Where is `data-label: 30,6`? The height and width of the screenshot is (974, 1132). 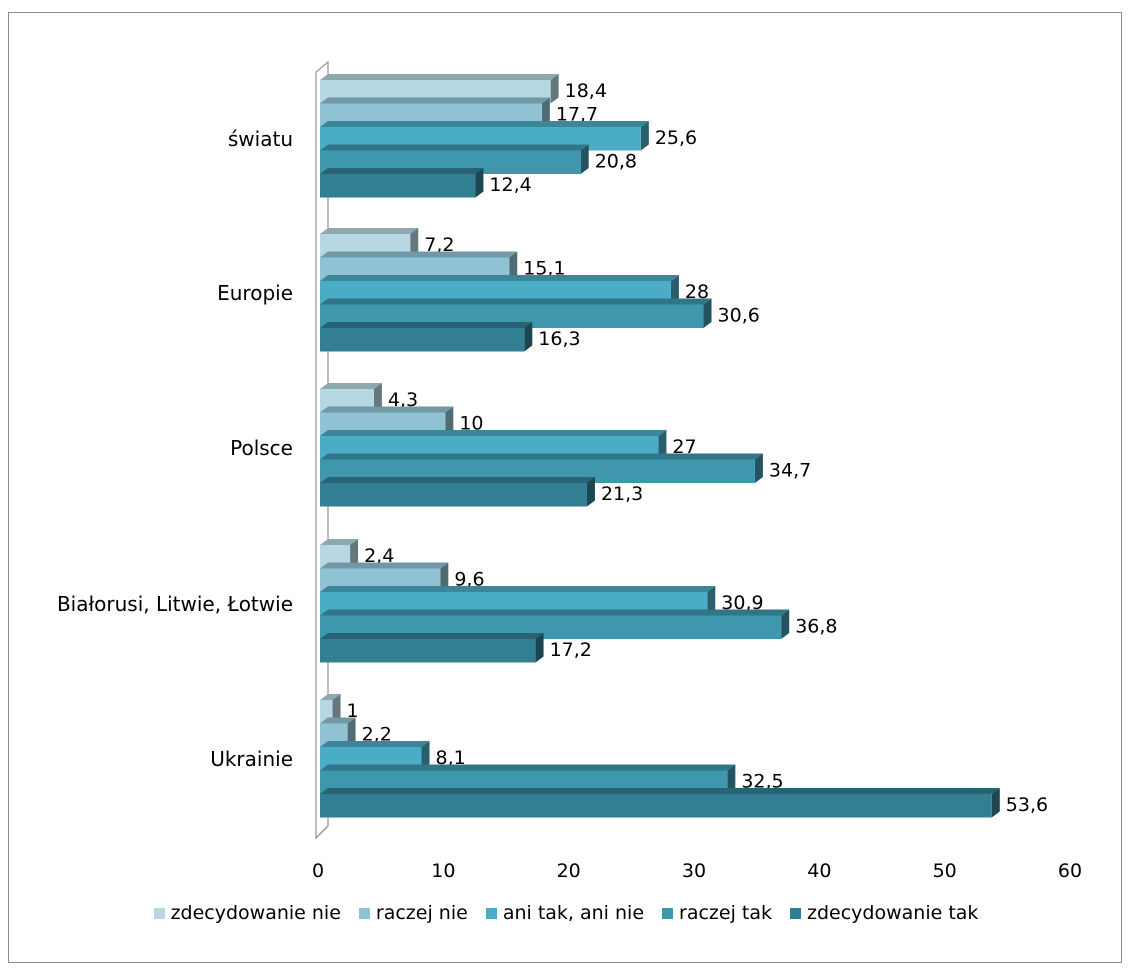
data-label: 30,6 is located at coordinates (739, 315).